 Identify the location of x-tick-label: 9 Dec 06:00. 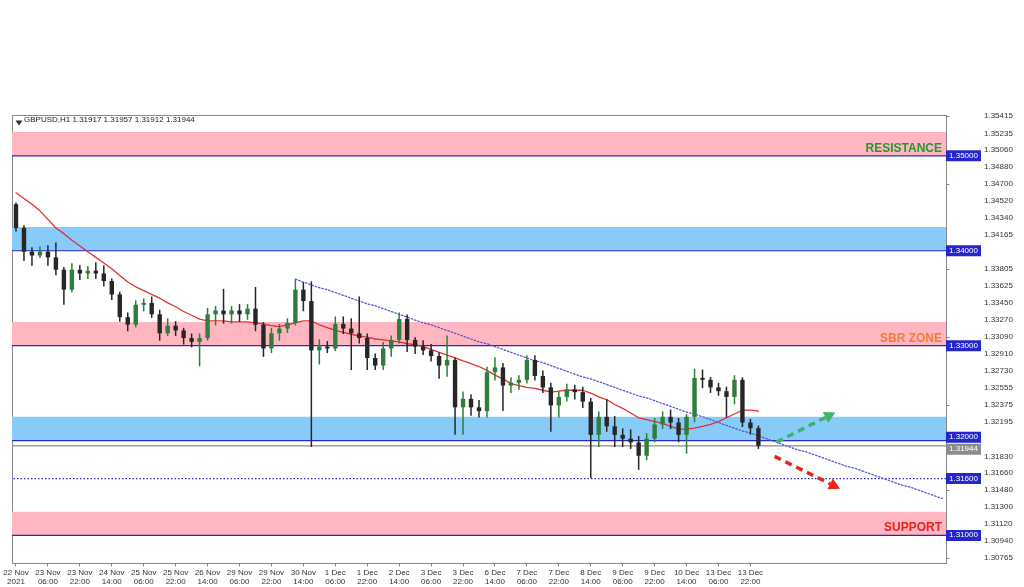
(623, 576).